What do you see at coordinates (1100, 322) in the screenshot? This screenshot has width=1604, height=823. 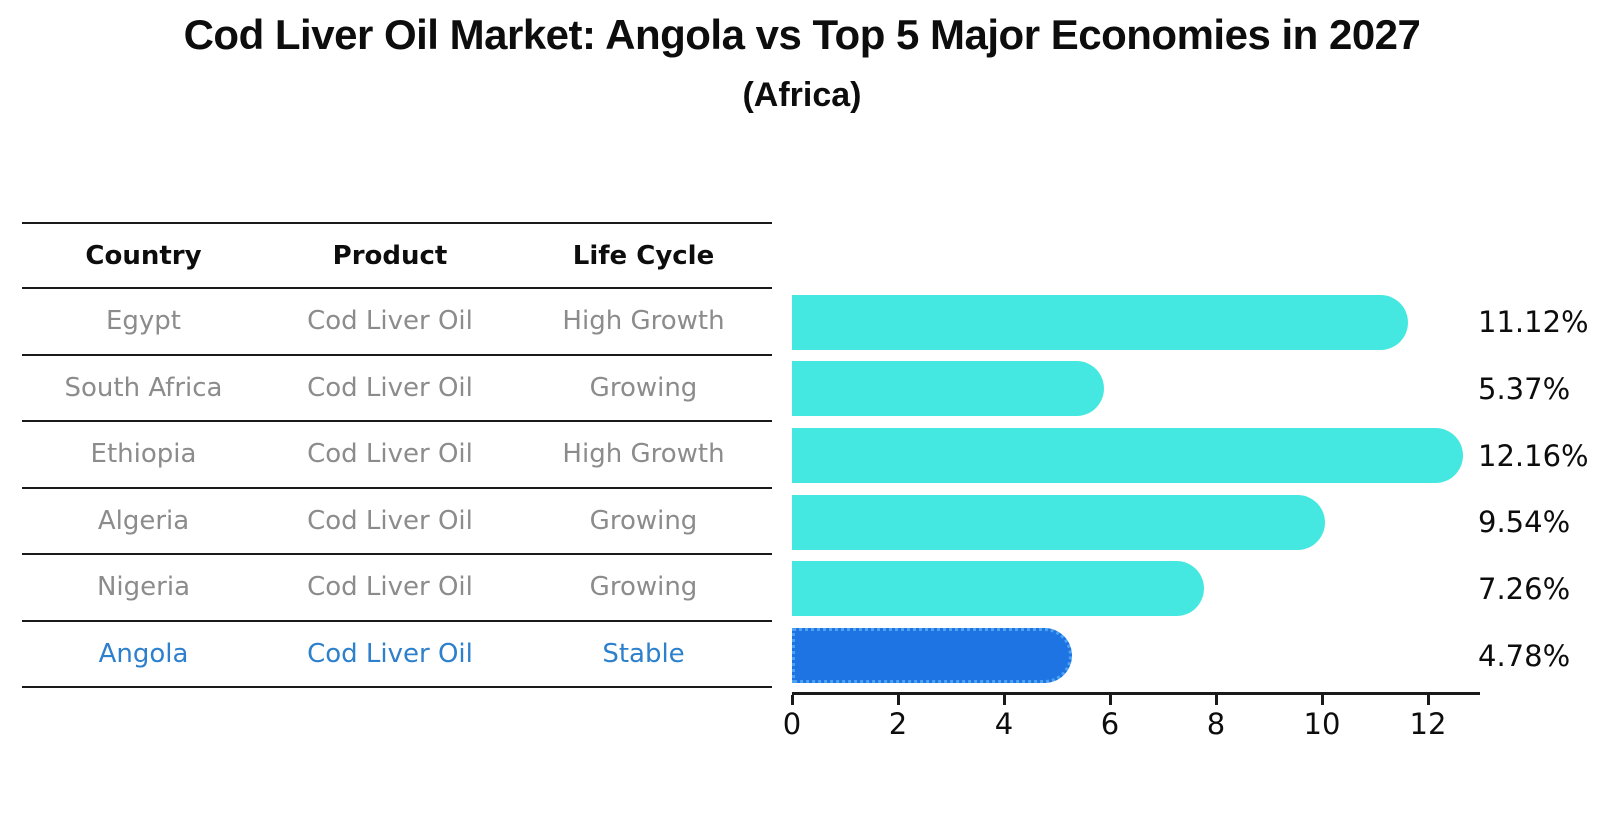 I see `bar-egypt` at bounding box center [1100, 322].